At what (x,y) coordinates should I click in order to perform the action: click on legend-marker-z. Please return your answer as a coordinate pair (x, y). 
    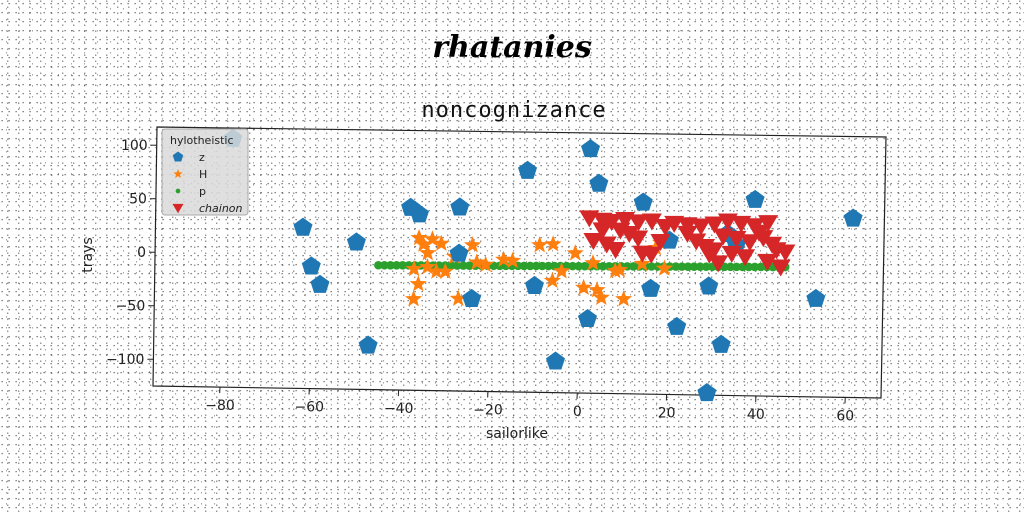
    Looking at the image, I should click on (178, 156).